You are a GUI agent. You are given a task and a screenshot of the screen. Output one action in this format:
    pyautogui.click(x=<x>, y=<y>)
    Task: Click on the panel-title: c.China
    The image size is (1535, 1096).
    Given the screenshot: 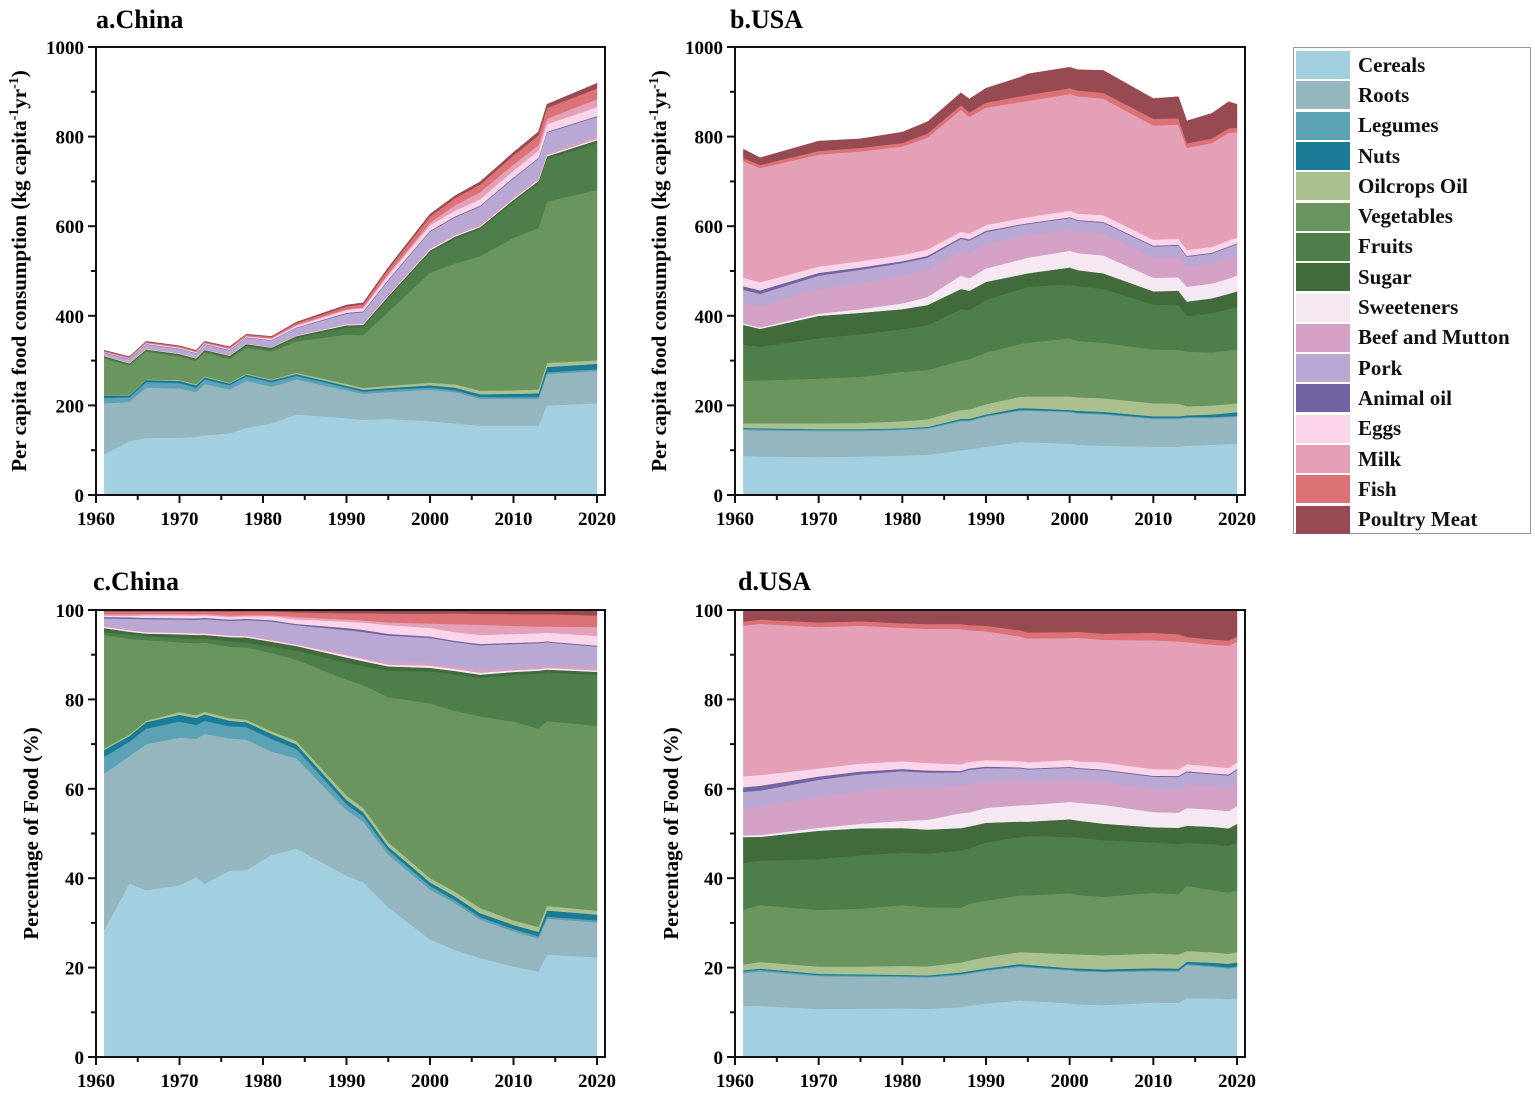 What is the action you would take?
    pyautogui.click(x=136, y=581)
    